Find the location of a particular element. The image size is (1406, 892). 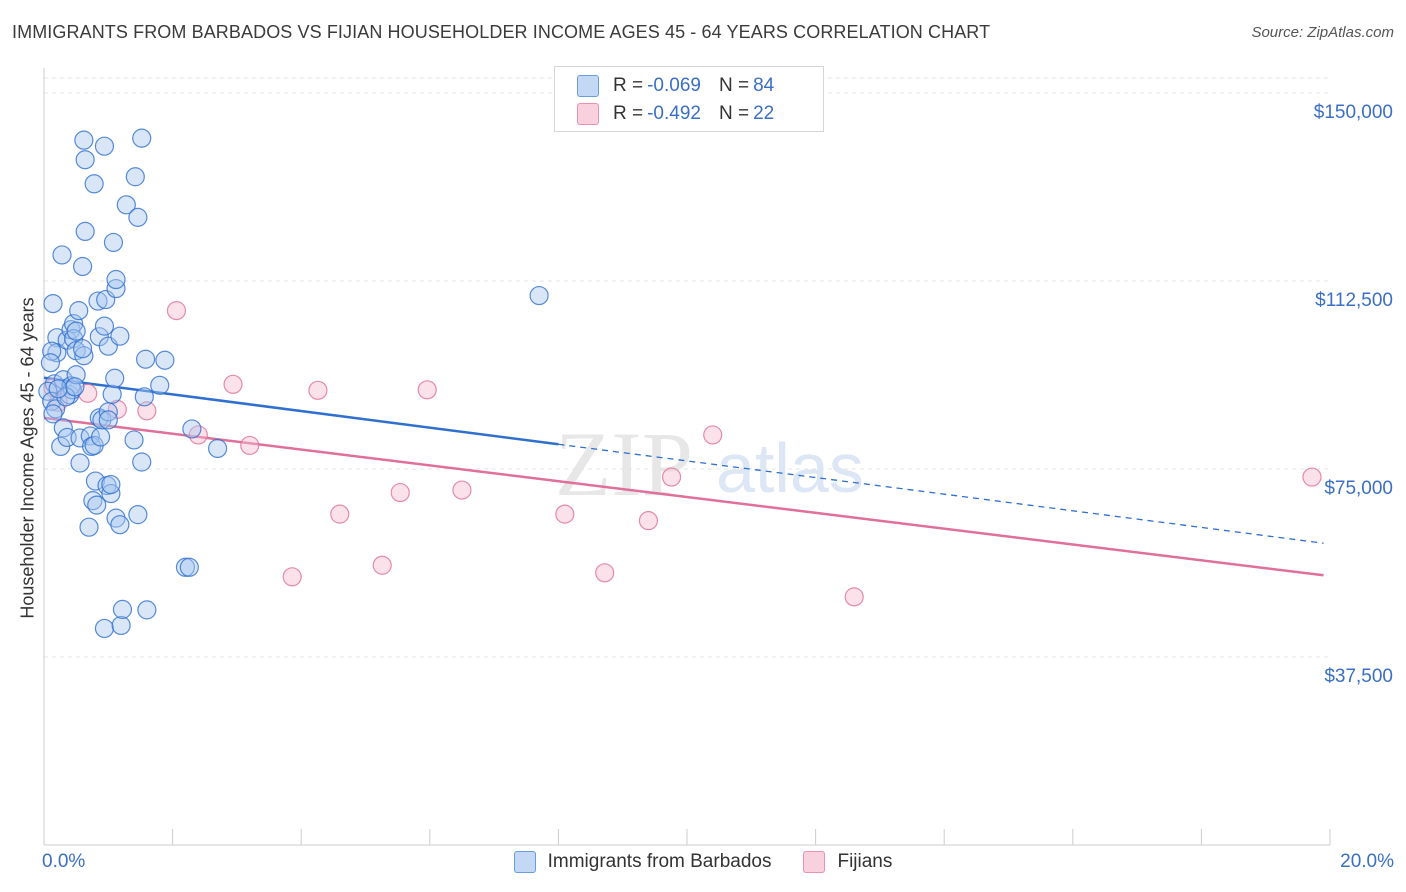

y-tick-label: $37,500 is located at coordinates (1358, 676).